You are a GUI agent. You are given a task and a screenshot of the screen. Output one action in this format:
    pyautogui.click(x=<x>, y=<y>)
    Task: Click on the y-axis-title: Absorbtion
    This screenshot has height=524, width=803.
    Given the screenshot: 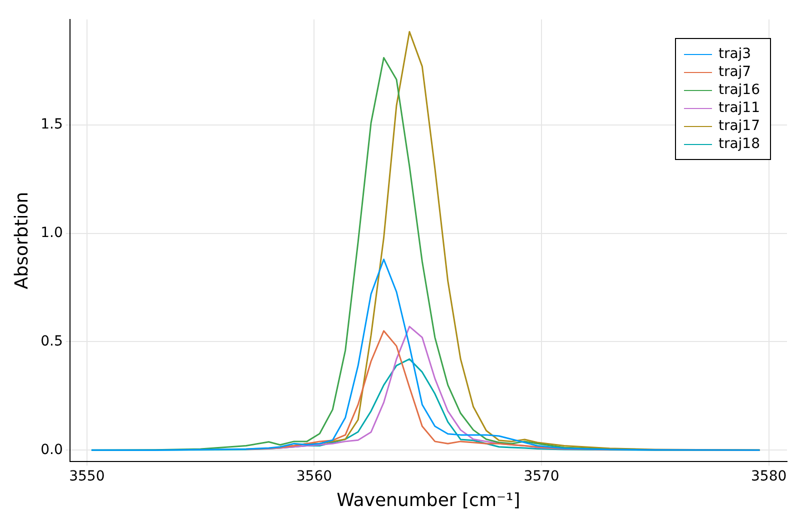 What is the action you would take?
    pyautogui.click(x=21, y=241)
    